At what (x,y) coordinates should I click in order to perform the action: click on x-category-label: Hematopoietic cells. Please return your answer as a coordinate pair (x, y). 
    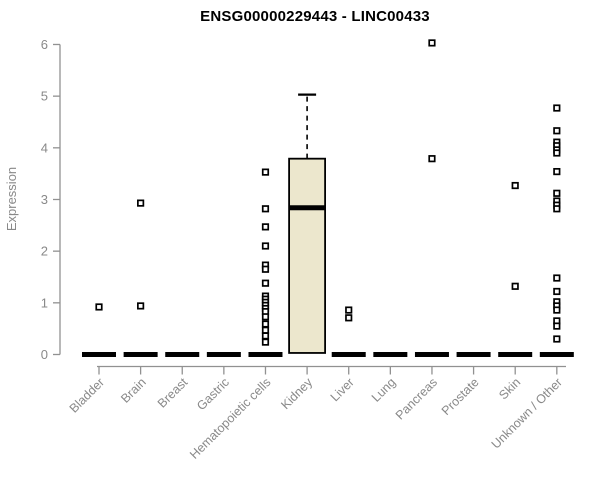
    Looking at the image, I should click on (230, 418).